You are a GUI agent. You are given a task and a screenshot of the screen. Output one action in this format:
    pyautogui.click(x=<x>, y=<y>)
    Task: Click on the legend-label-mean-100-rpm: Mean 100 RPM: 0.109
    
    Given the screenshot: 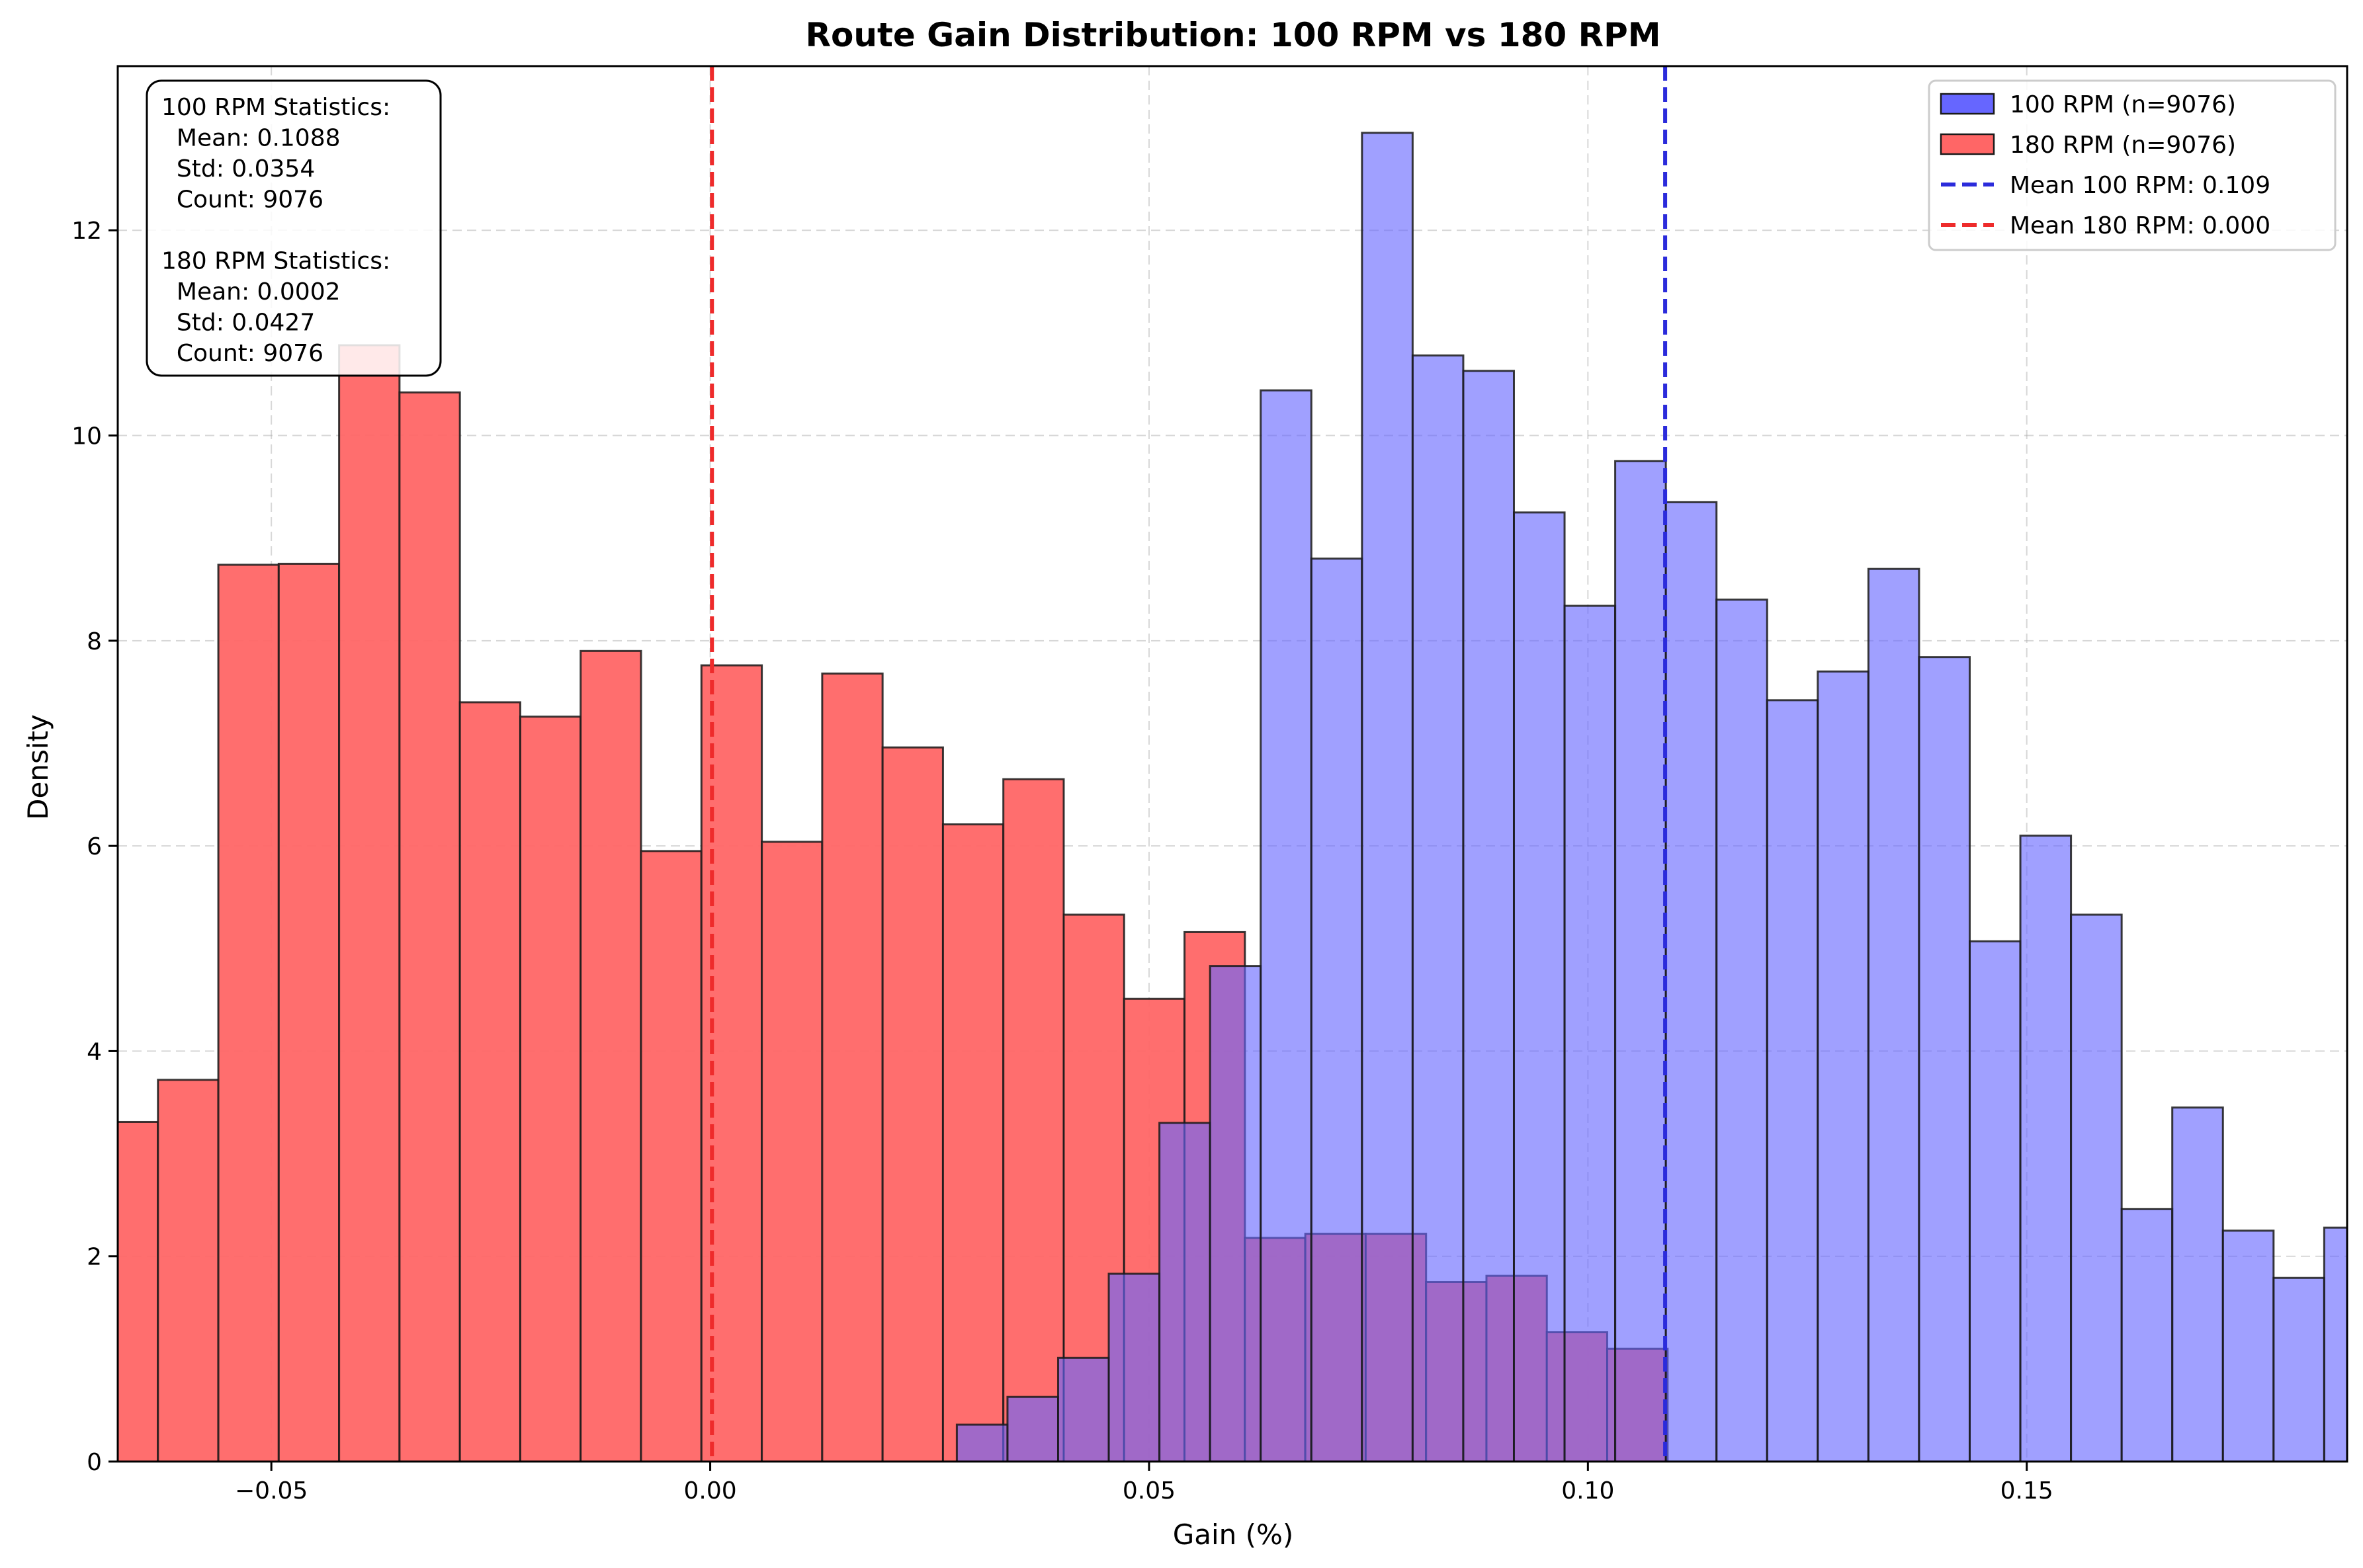 What is the action you would take?
    pyautogui.click(x=2140, y=185)
    